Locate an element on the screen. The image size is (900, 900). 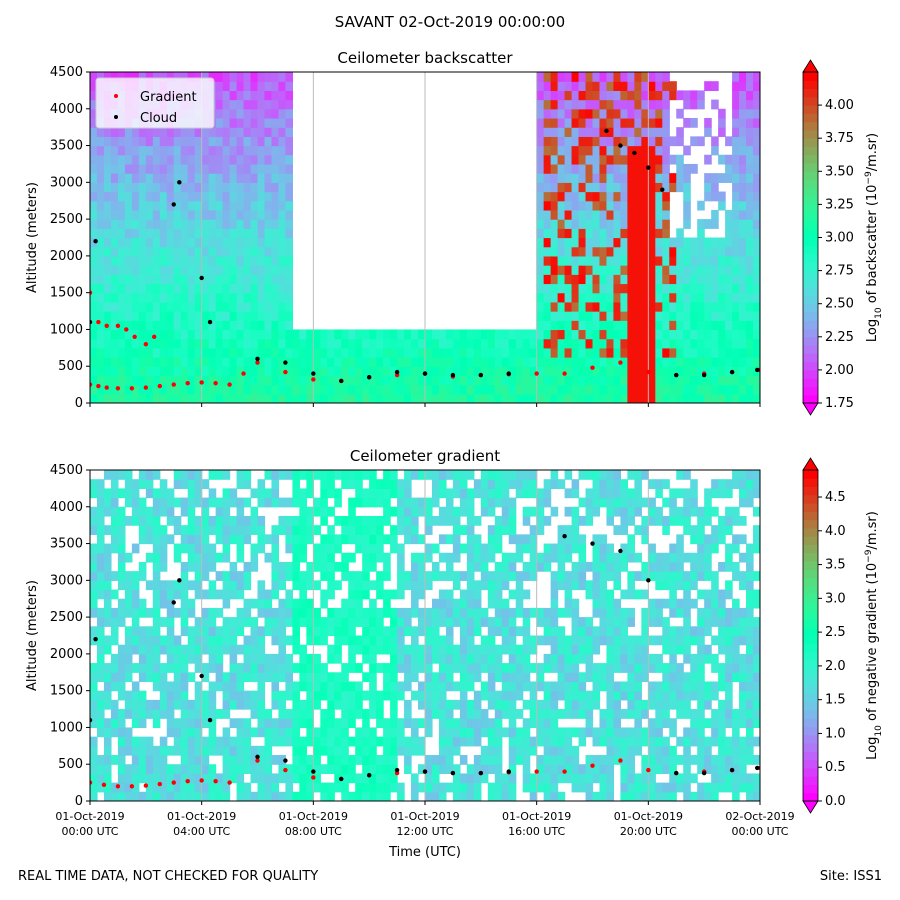
colorbar-tick-label: 3.50 is located at coordinates (839, 171).